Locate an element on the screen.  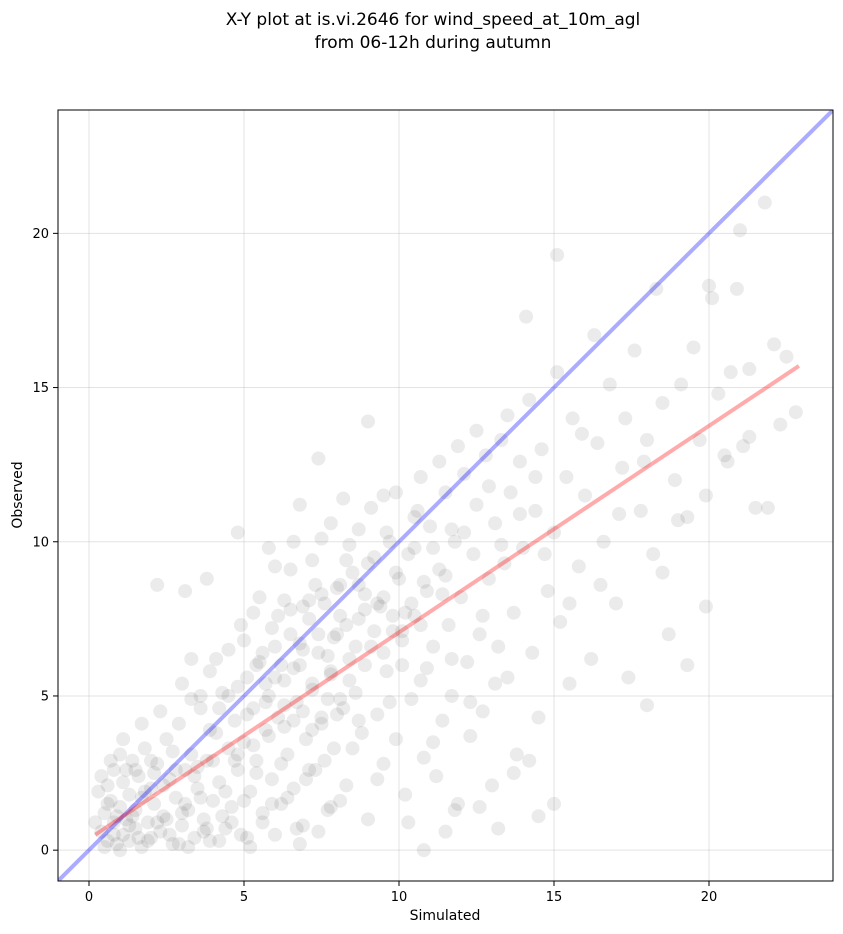
y-tick-label-15: 15 is located at coordinates (40, 388).